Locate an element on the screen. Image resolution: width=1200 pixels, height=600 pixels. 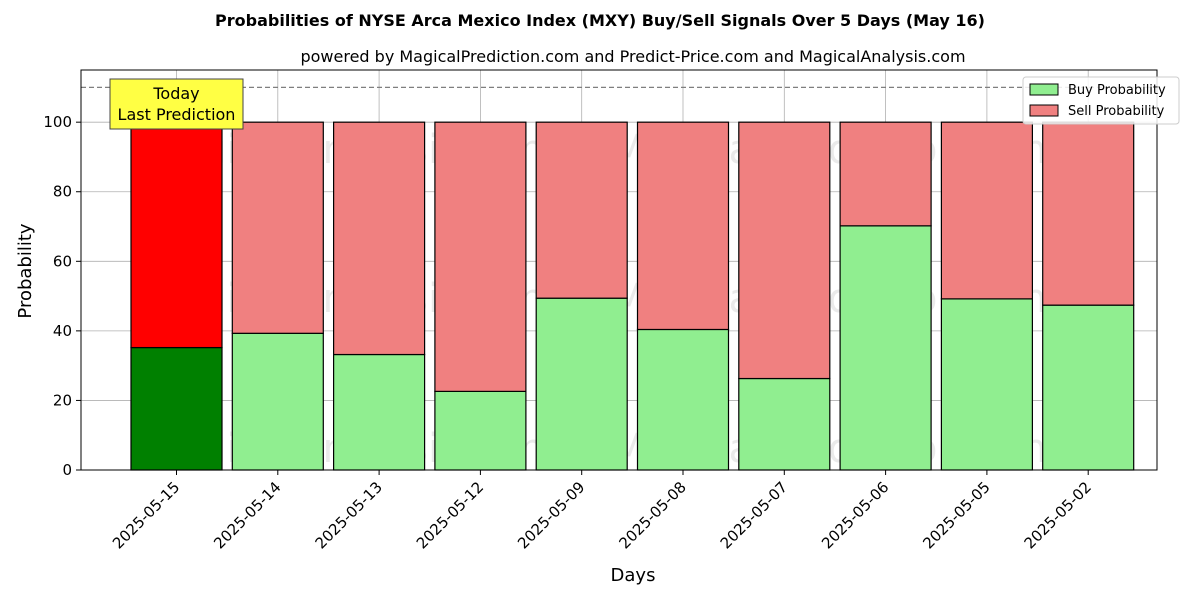
x-tick-label: 2025-05-06 is located at coordinates (855, 515).